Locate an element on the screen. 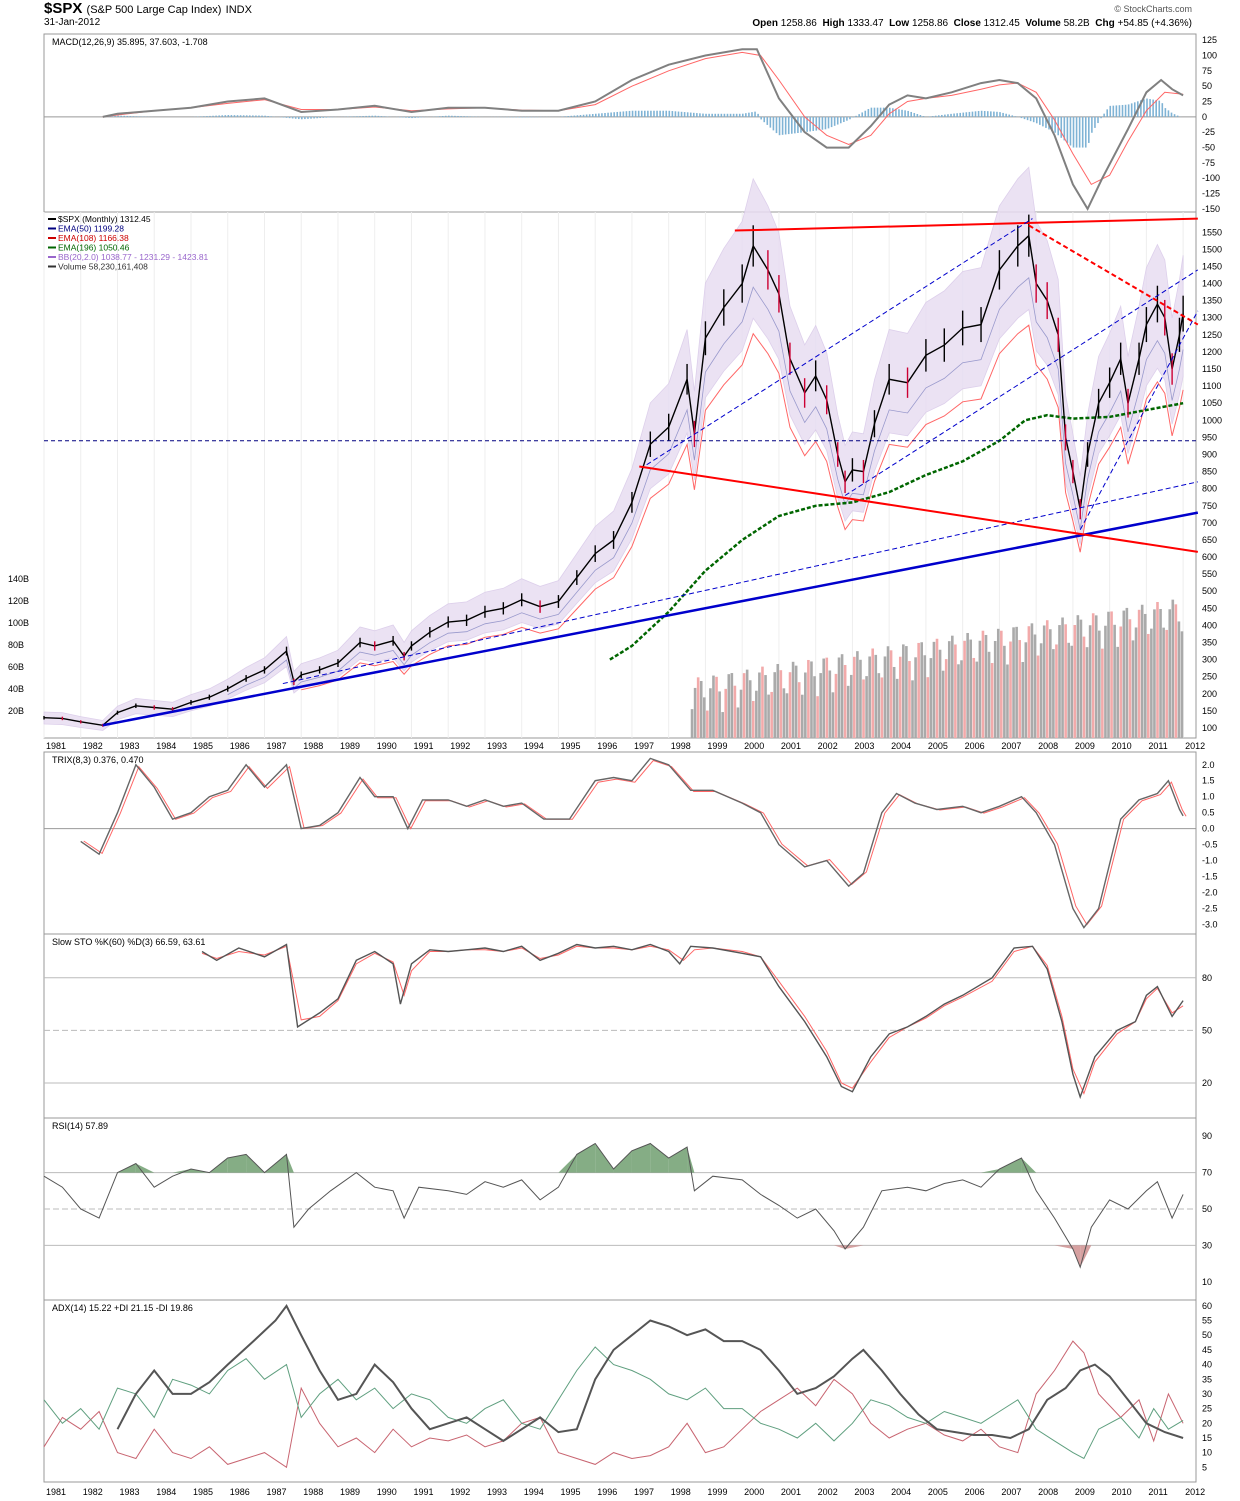  low-label: Low is located at coordinates (899, 23).